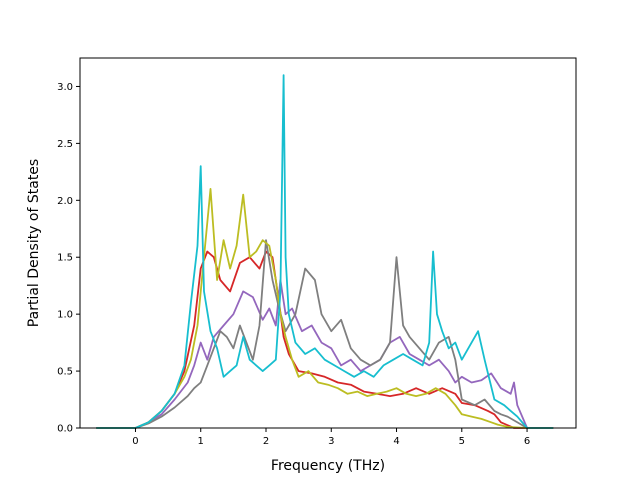 The width and height of the screenshot is (640, 480). Describe the element at coordinates (135, 441) in the screenshot. I see `x-tick-label: 0` at that location.